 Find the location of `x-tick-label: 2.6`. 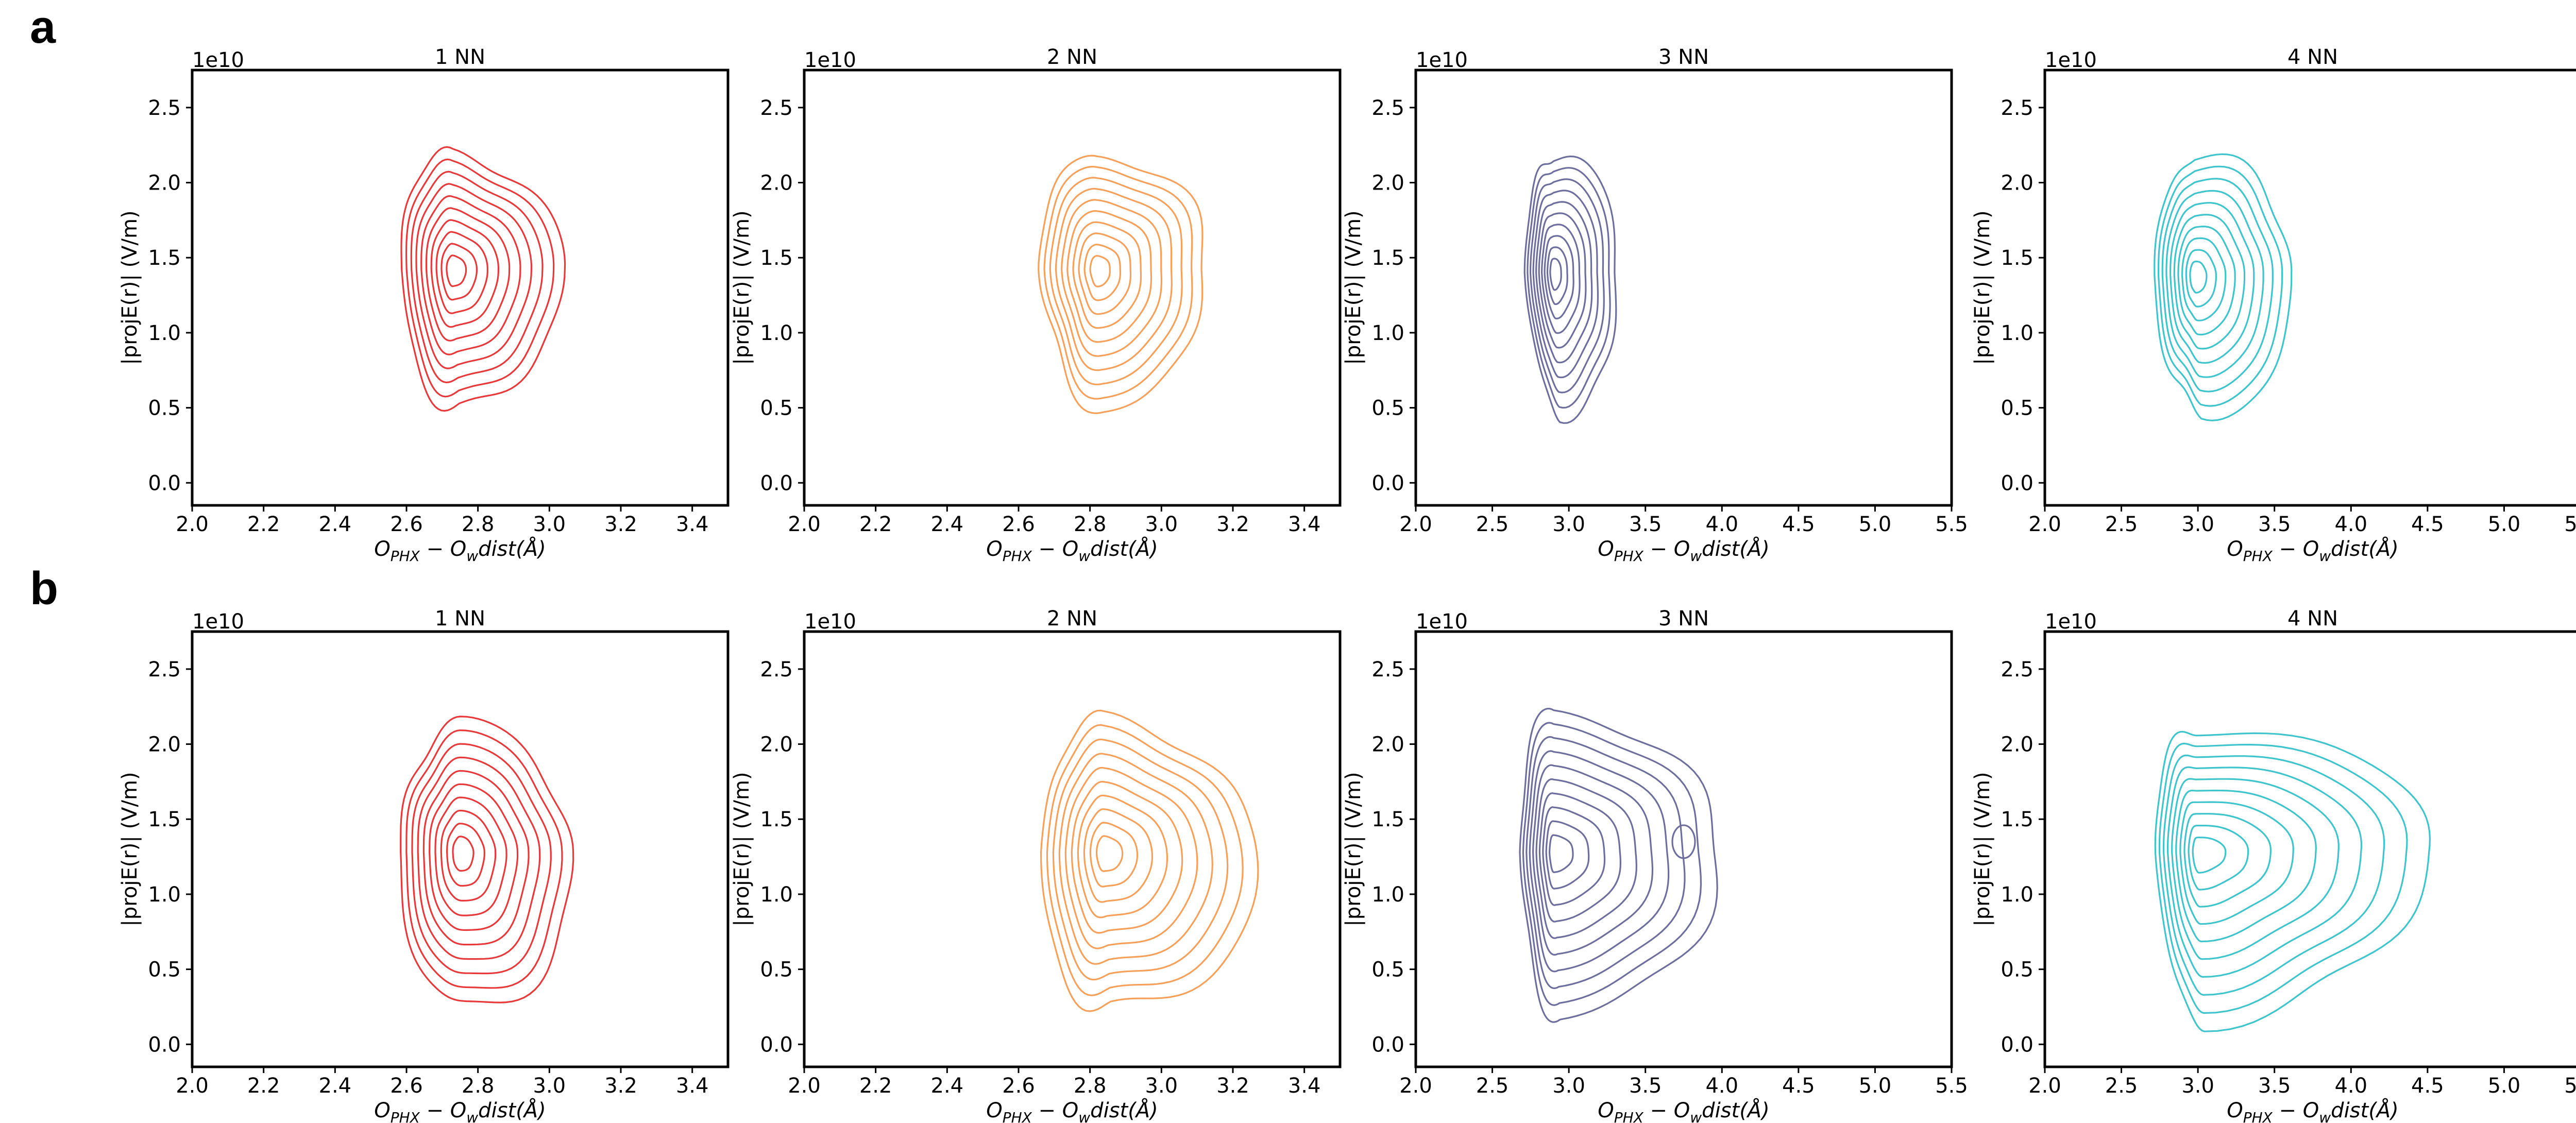

x-tick-label: 2.6 is located at coordinates (1018, 1086).